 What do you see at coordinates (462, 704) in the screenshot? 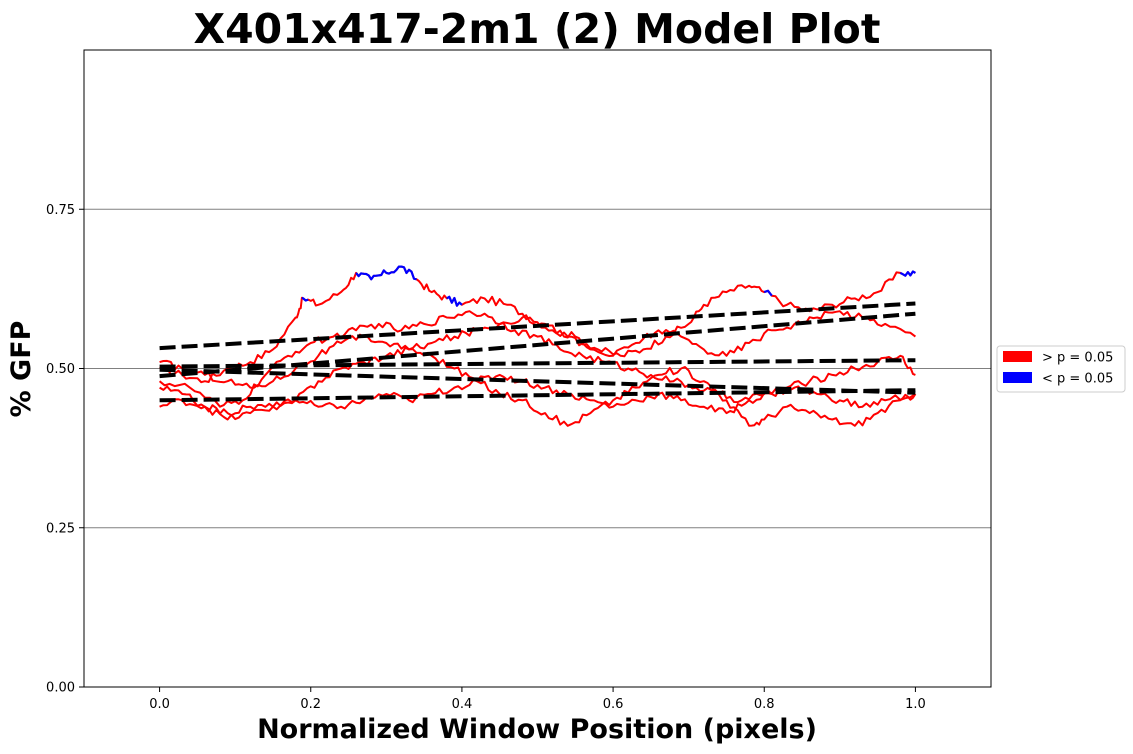
I see `x-tick-label: 0.4` at bounding box center [462, 704].